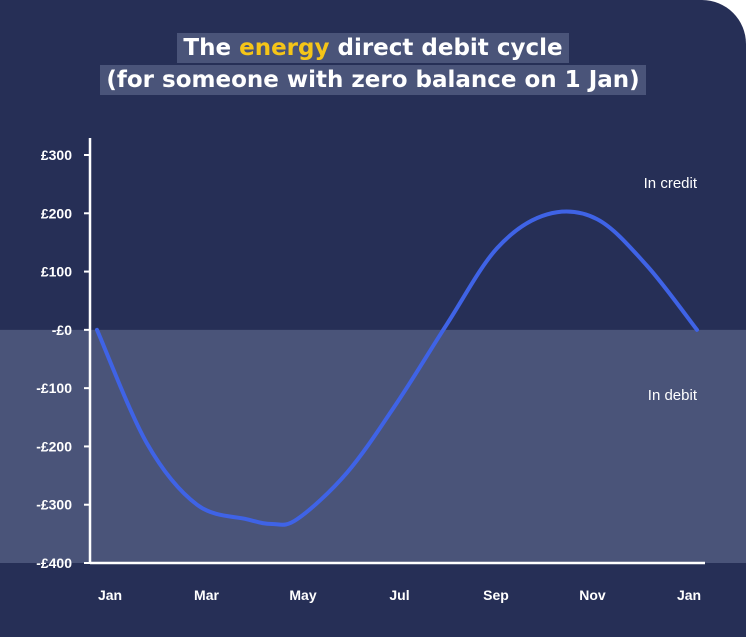 This screenshot has height=637, width=746. I want to click on y-tick-label: £200, so click(56, 213).